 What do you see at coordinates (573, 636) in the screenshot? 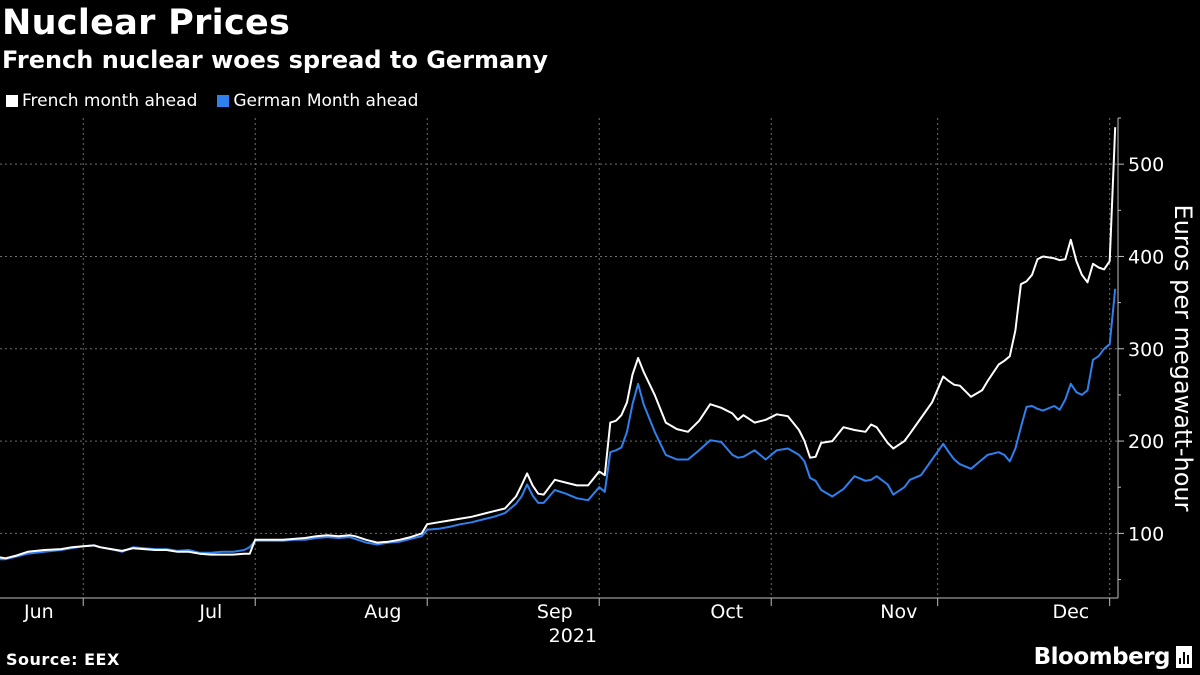
I see `x-axis-year-label: 2021` at bounding box center [573, 636].